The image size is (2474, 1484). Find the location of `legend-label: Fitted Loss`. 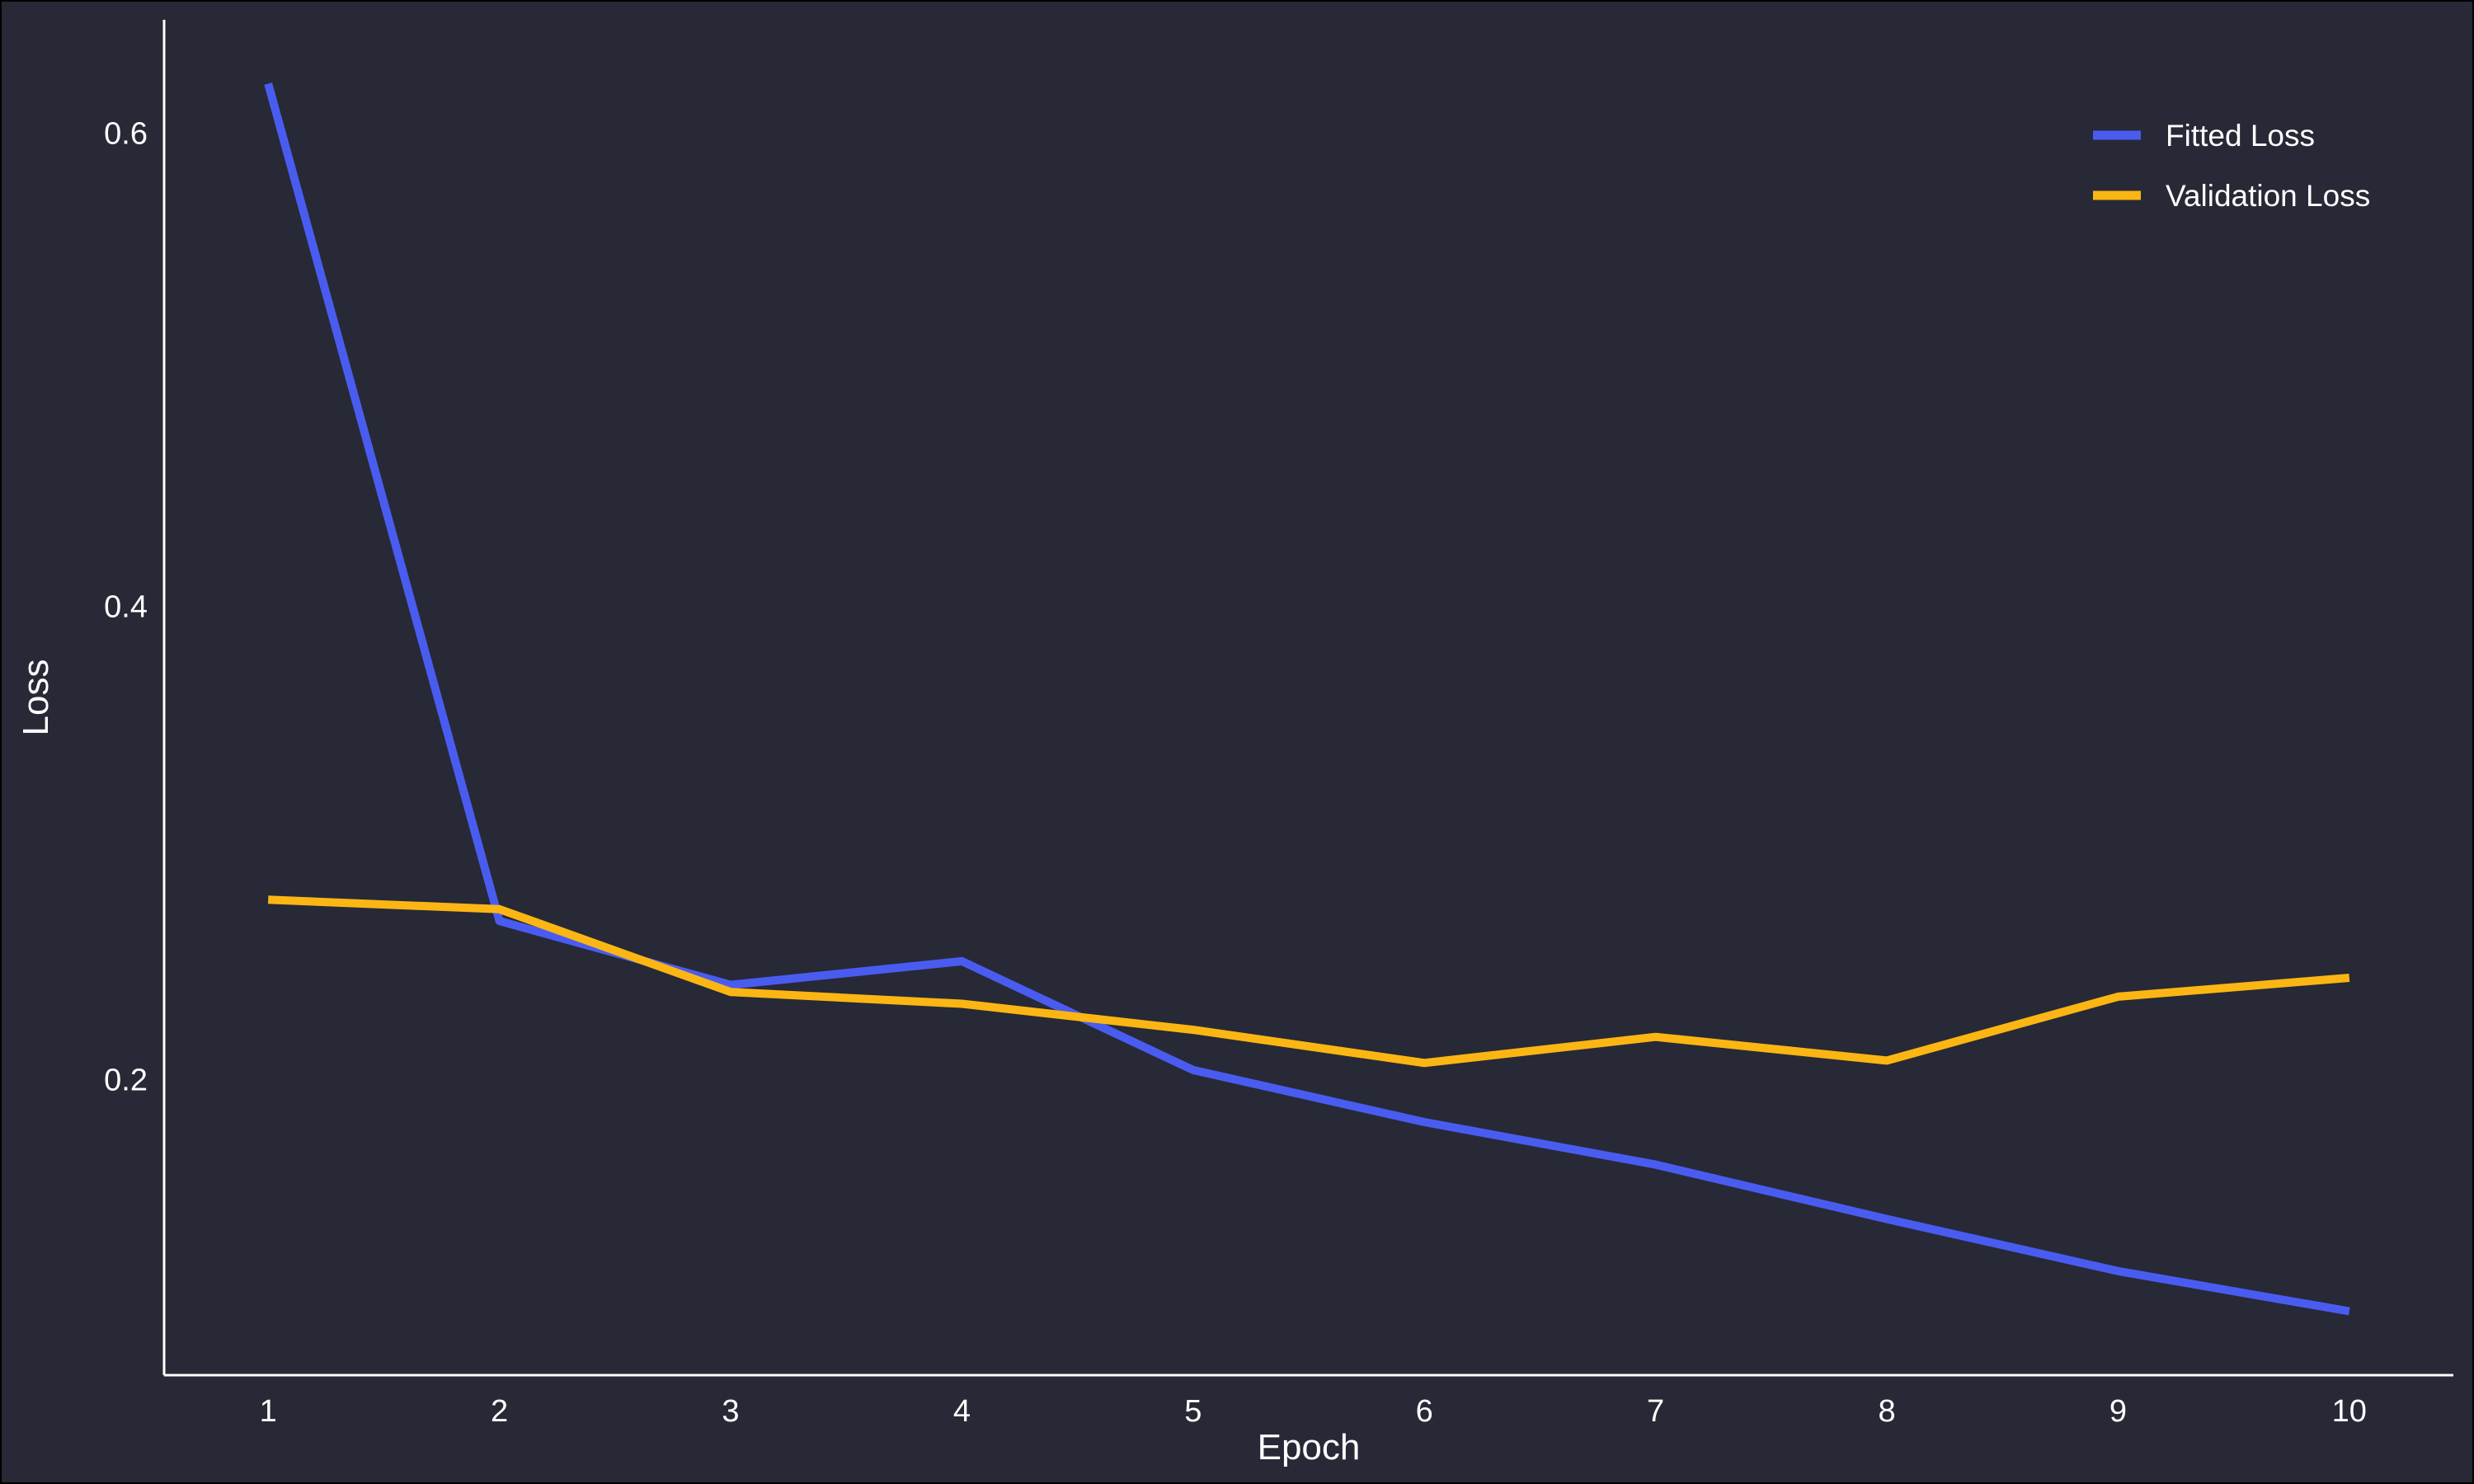

legend-label: Fitted Loss is located at coordinates (2240, 136).